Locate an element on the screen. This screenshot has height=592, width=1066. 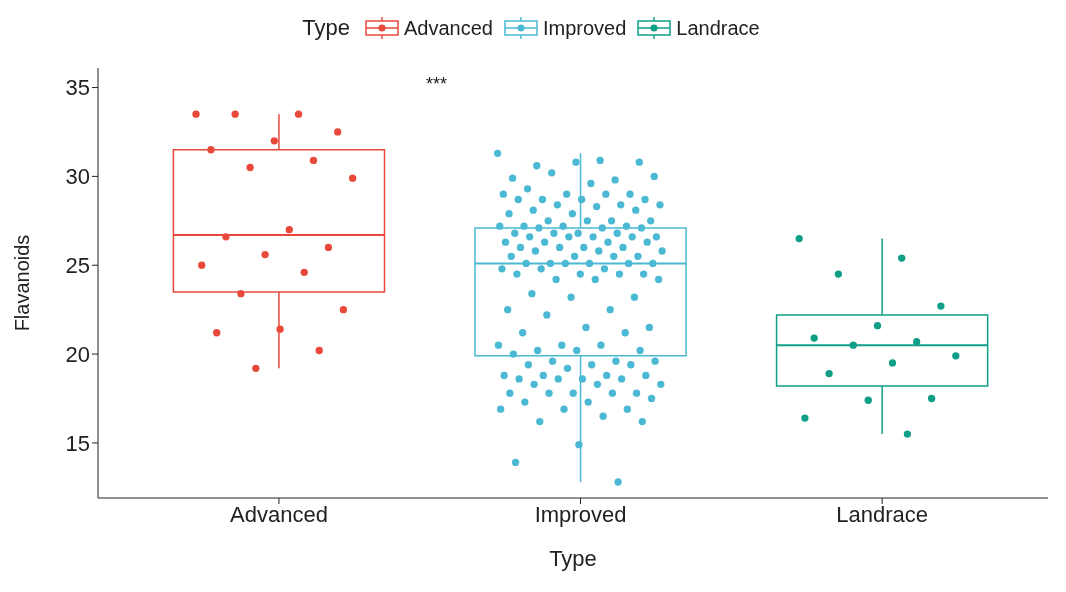
legend-label: Advanced is located at coordinates (448, 28).